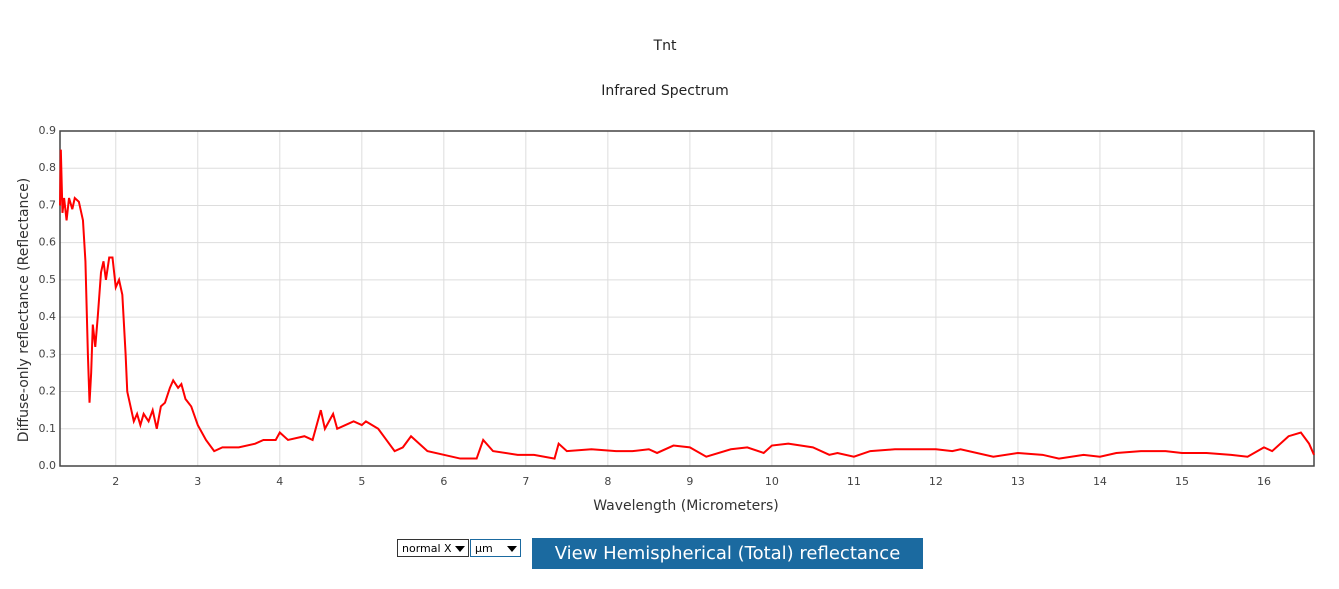 The width and height of the screenshot is (1339, 589). Describe the element at coordinates (665, 91) in the screenshot. I see `chart-subtitle: Infrared Spectrum` at that location.